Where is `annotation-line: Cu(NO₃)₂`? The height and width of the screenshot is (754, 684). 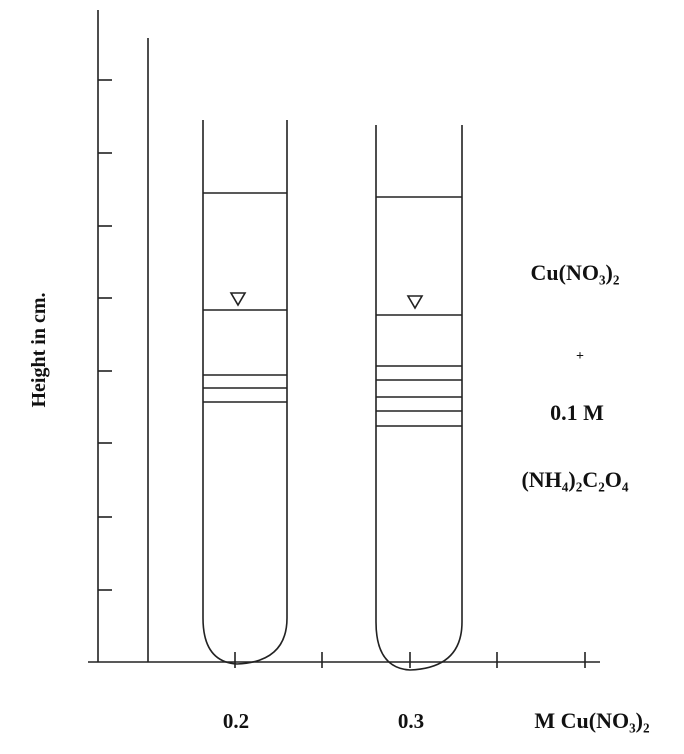 annotation-line: Cu(NO₃)₂ is located at coordinates (575, 272).